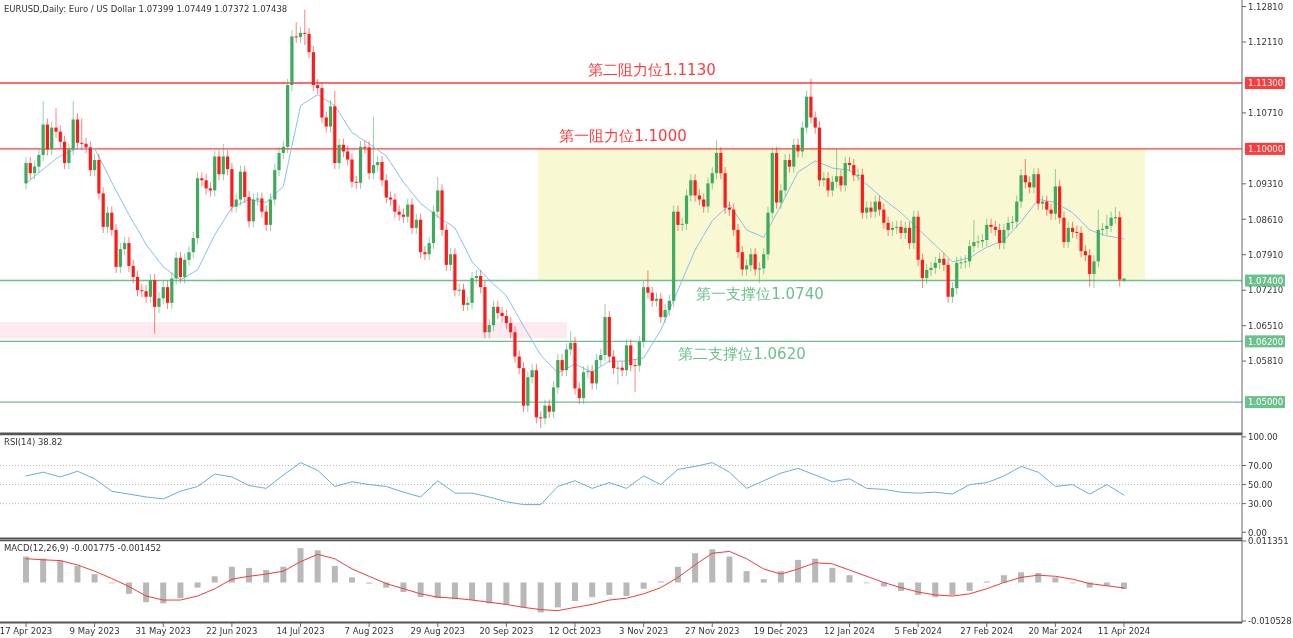 This screenshot has width=1293, height=638. Describe the element at coordinates (300, 631) in the screenshot. I see `x-tick-label: 14 Jul 2023` at that location.